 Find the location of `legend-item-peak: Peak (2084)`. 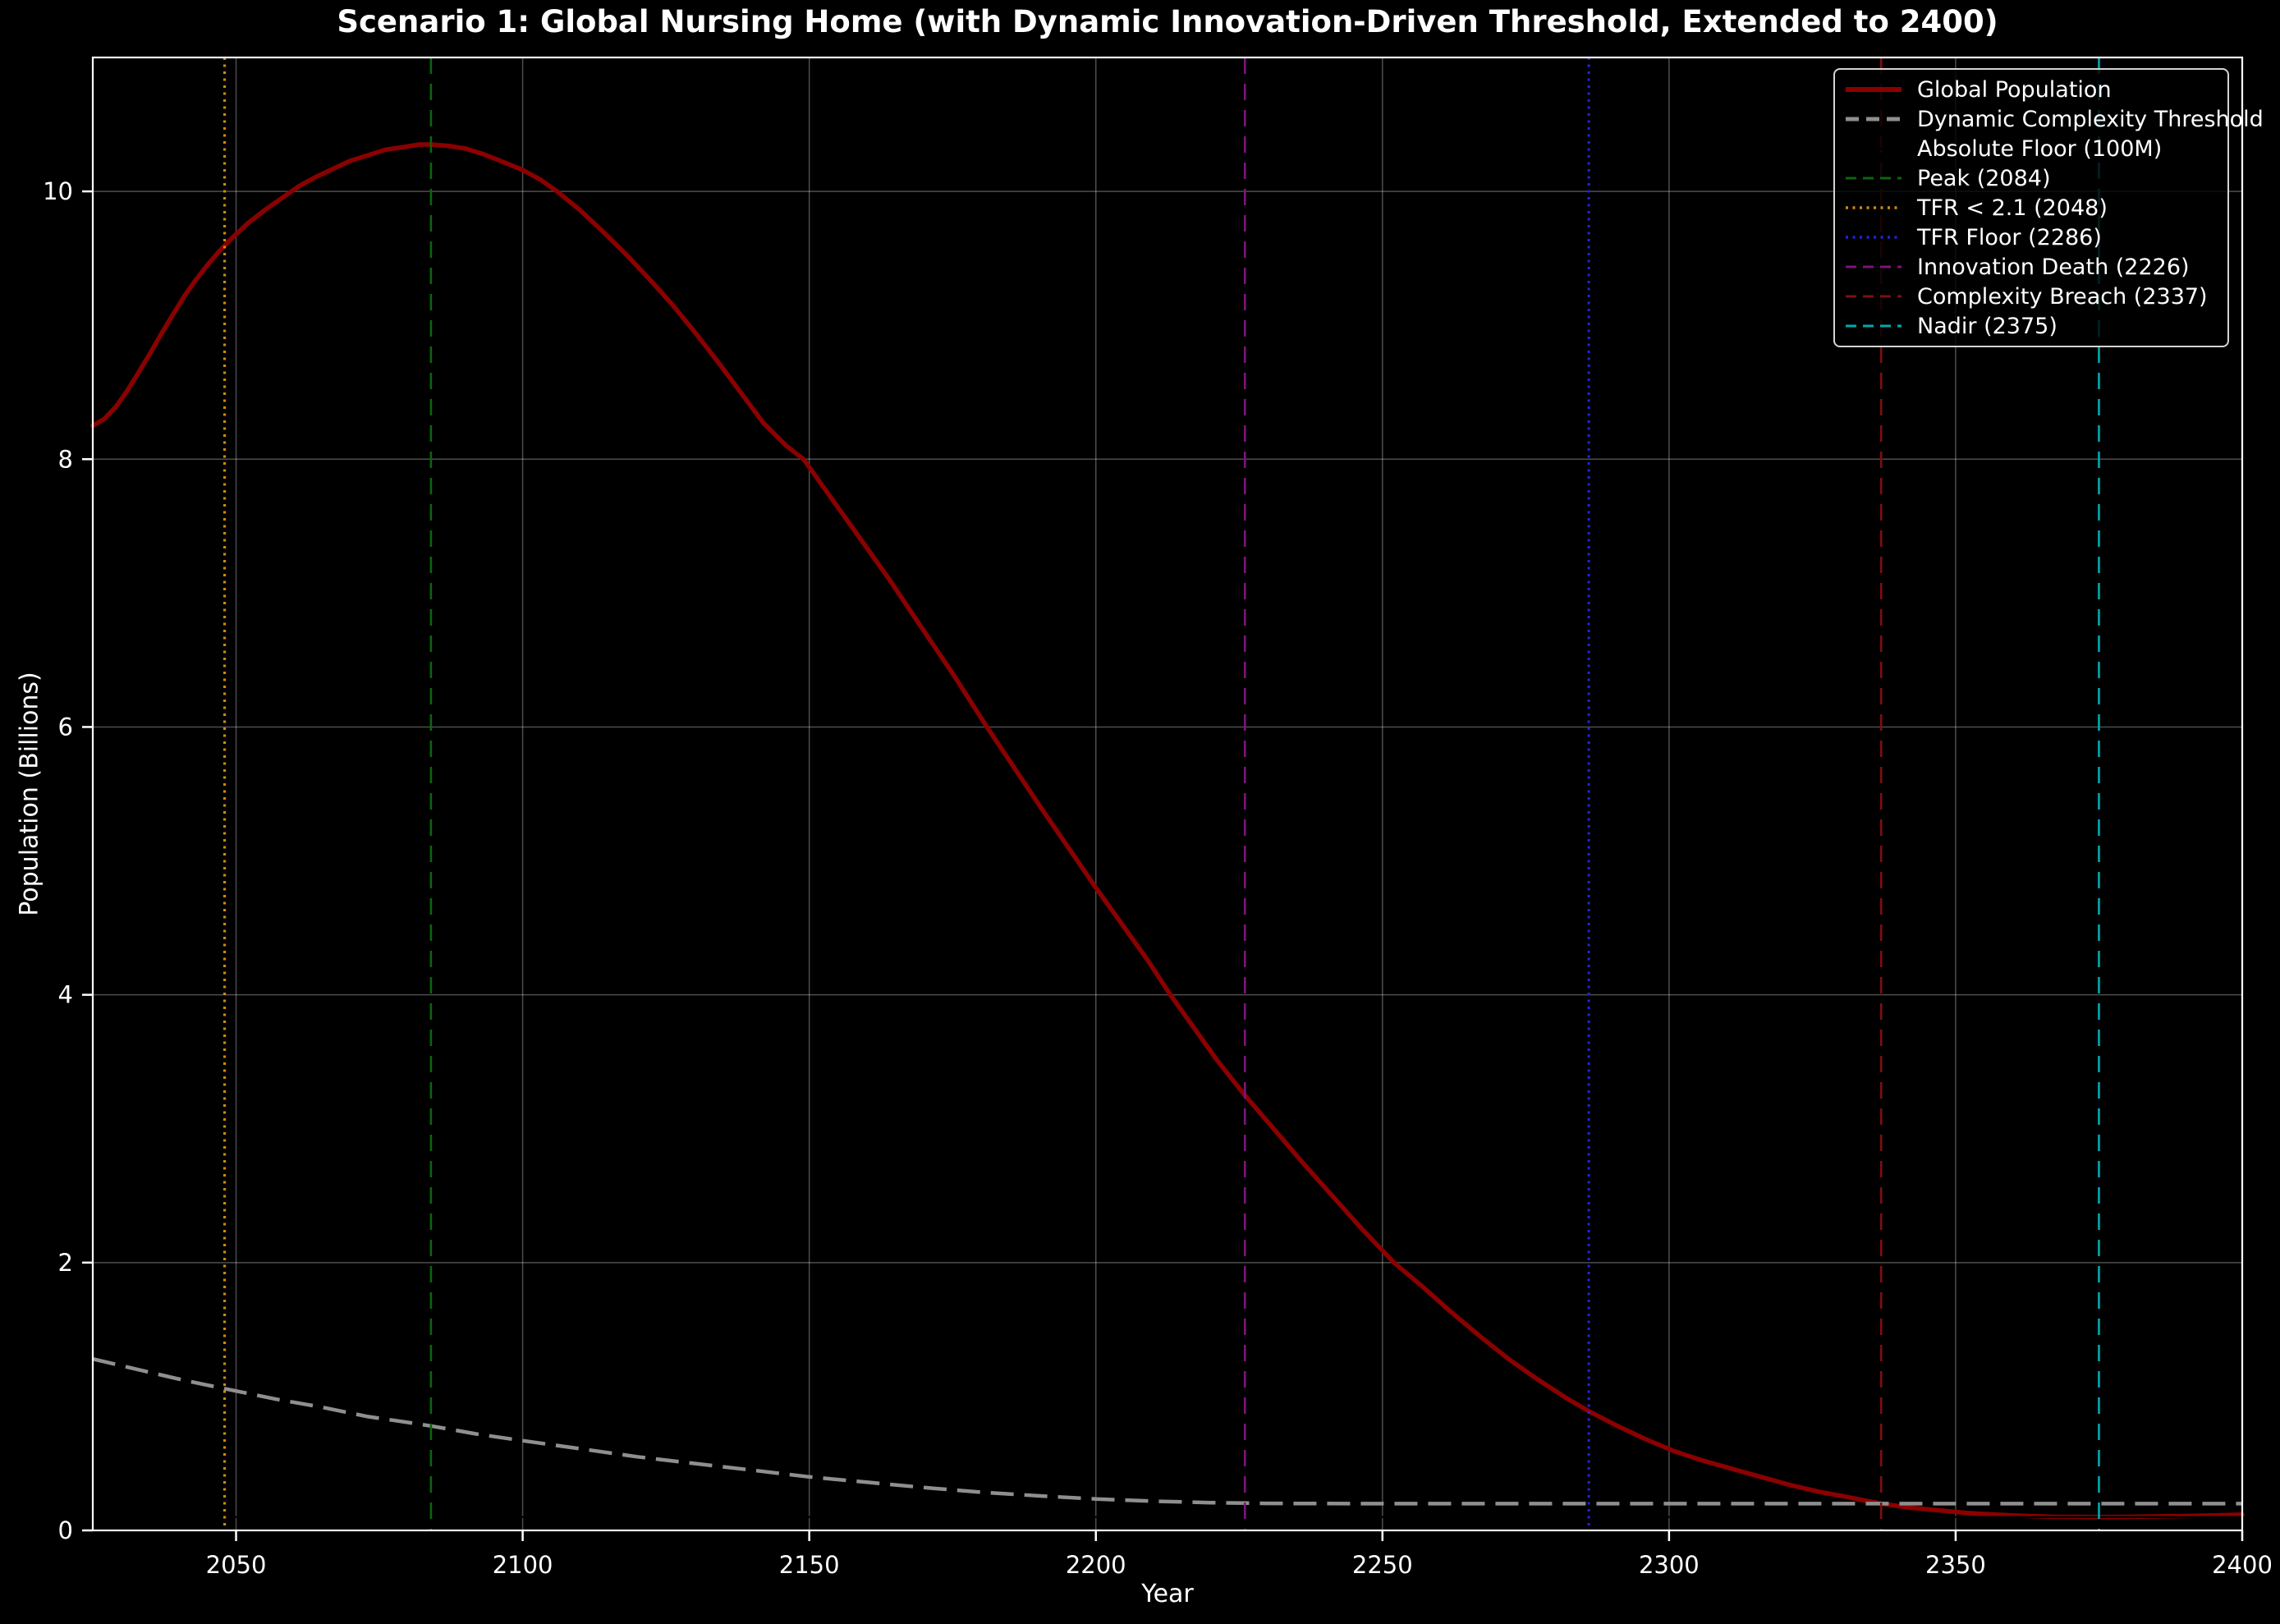

legend-item-peak: Peak (2084) is located at coordinates (2031, 178).